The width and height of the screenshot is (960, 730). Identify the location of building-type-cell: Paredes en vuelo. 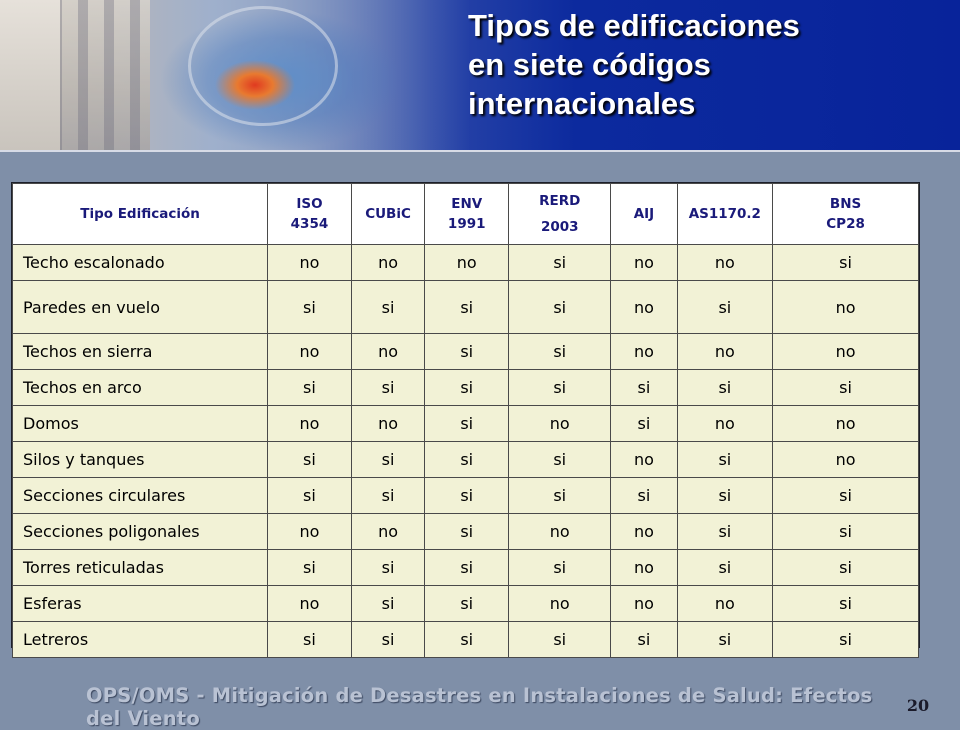
(140, 307).